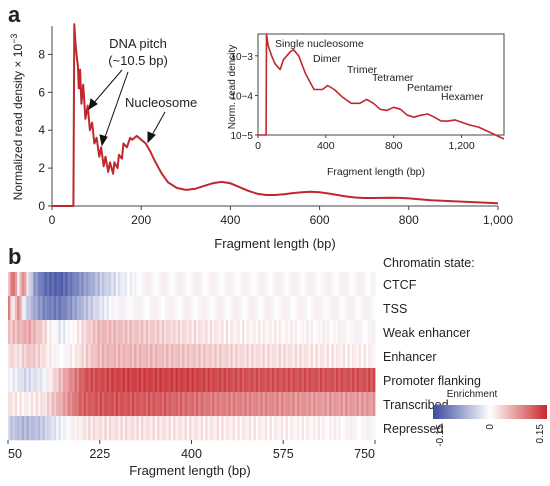 This screenshot has height=486, width=550. Describe the element at coordinates (138, 43) in the screenshot. I see `dna-pitch-annotation-line1: DNA pitch` at that location.